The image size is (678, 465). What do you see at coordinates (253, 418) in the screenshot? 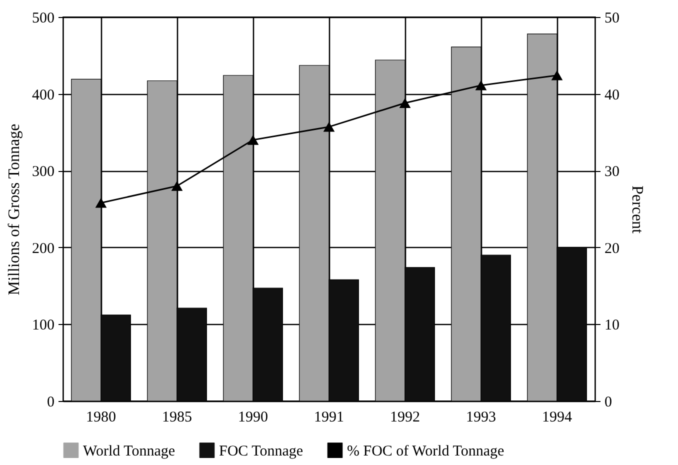
I see `x-tick-label: 1990` at bounding box center [253, 418].